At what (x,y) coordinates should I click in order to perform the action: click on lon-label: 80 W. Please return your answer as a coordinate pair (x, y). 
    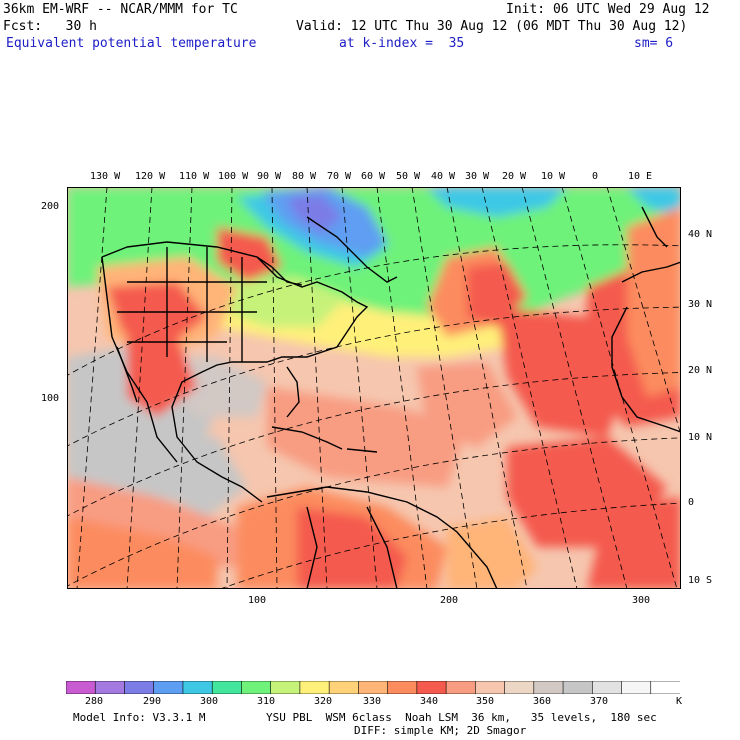
    Looking at the image, I should click on (304, 176).